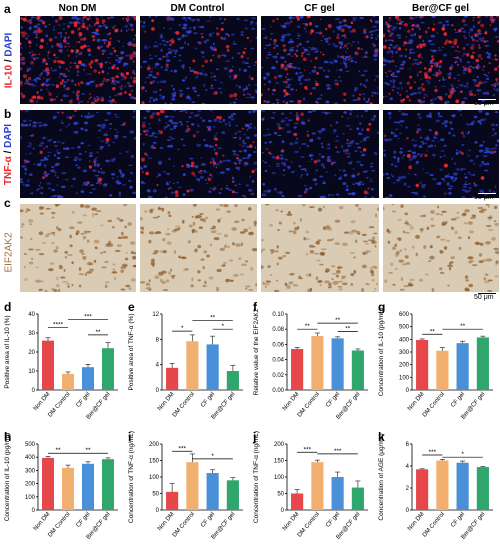 Image resolution: width=500 pixels, height=549 pixels. What do you see at coordinates (182, 448) in the screenshot?
I see `sig-label-i-0: ***` at bounding box center [182, 448].